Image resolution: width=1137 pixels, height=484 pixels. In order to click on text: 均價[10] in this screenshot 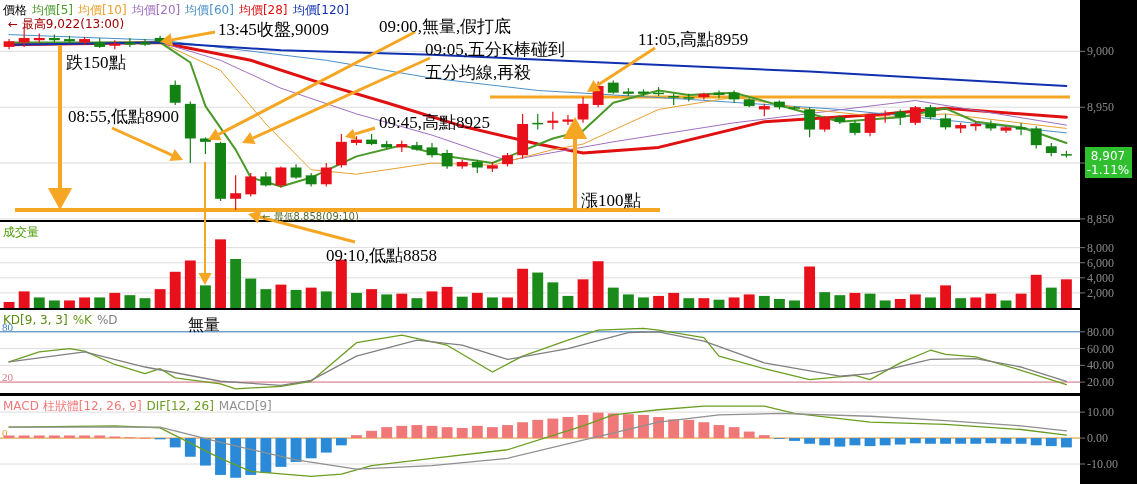, I will do `click(102, 10)`.